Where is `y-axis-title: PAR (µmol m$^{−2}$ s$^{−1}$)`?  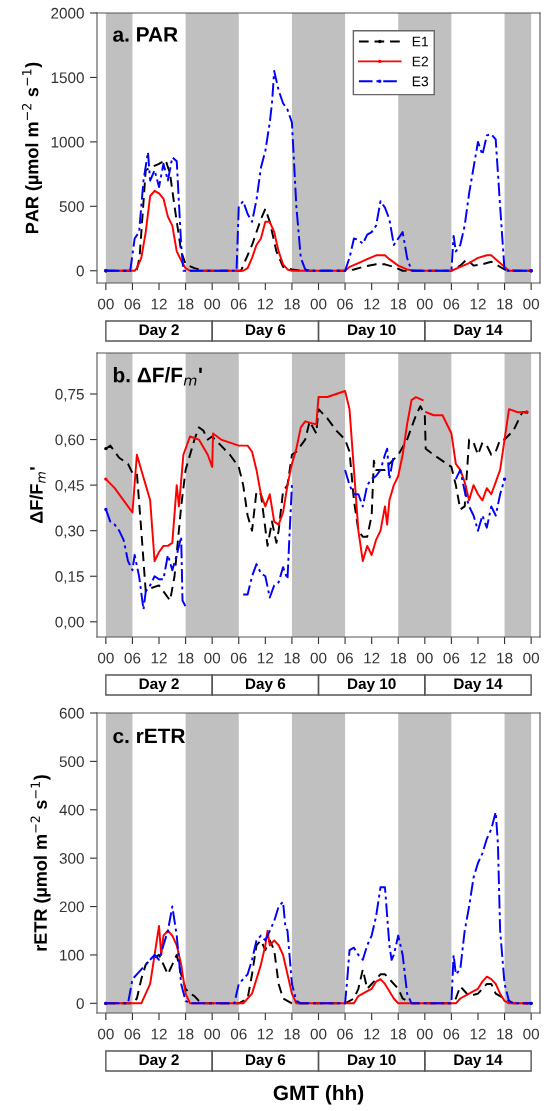 y-axis-title: PAR (µmol m$^{−2}$ s$^{−1}$) is located at coordinates (32, 148).